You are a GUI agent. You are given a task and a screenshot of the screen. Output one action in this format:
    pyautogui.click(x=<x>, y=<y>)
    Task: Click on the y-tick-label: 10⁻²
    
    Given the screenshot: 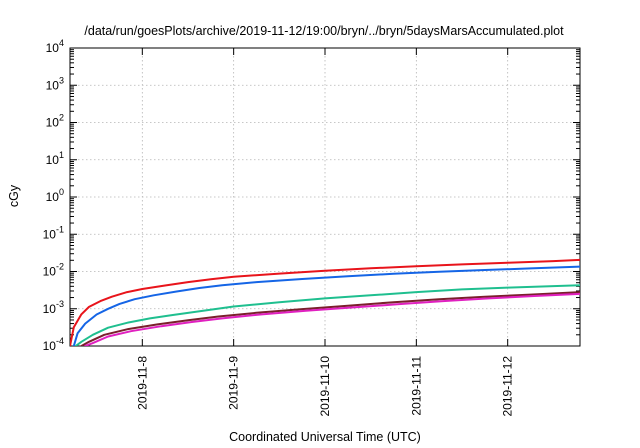 What is the action you would take?
    pyautogui.click(x=53, y=270)
    